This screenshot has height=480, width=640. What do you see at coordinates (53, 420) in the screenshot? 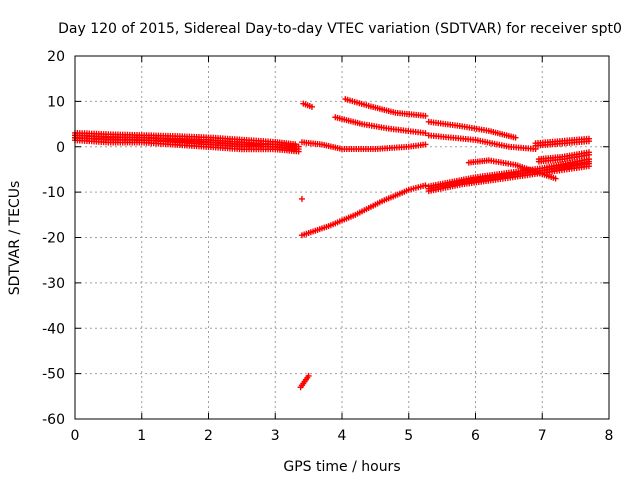
I see `y-tick-label: -60` at bounding box center [53, 420].